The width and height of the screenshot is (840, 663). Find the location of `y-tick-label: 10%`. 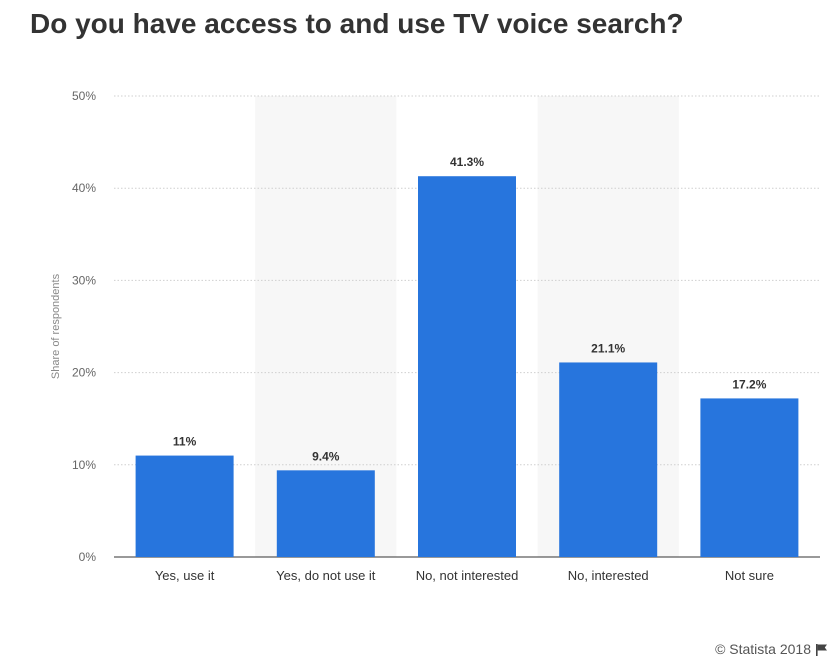

y-tick-label: 10% is located at coordinates (84, 465).